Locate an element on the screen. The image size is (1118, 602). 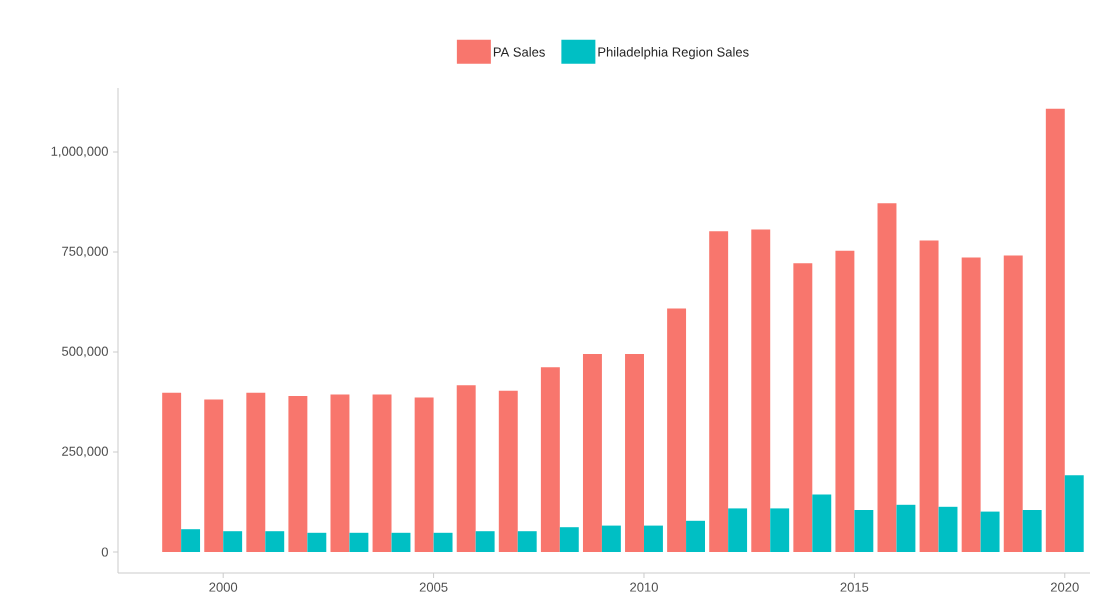
y-tick-label: 0 is located at coordinates (104, 552).